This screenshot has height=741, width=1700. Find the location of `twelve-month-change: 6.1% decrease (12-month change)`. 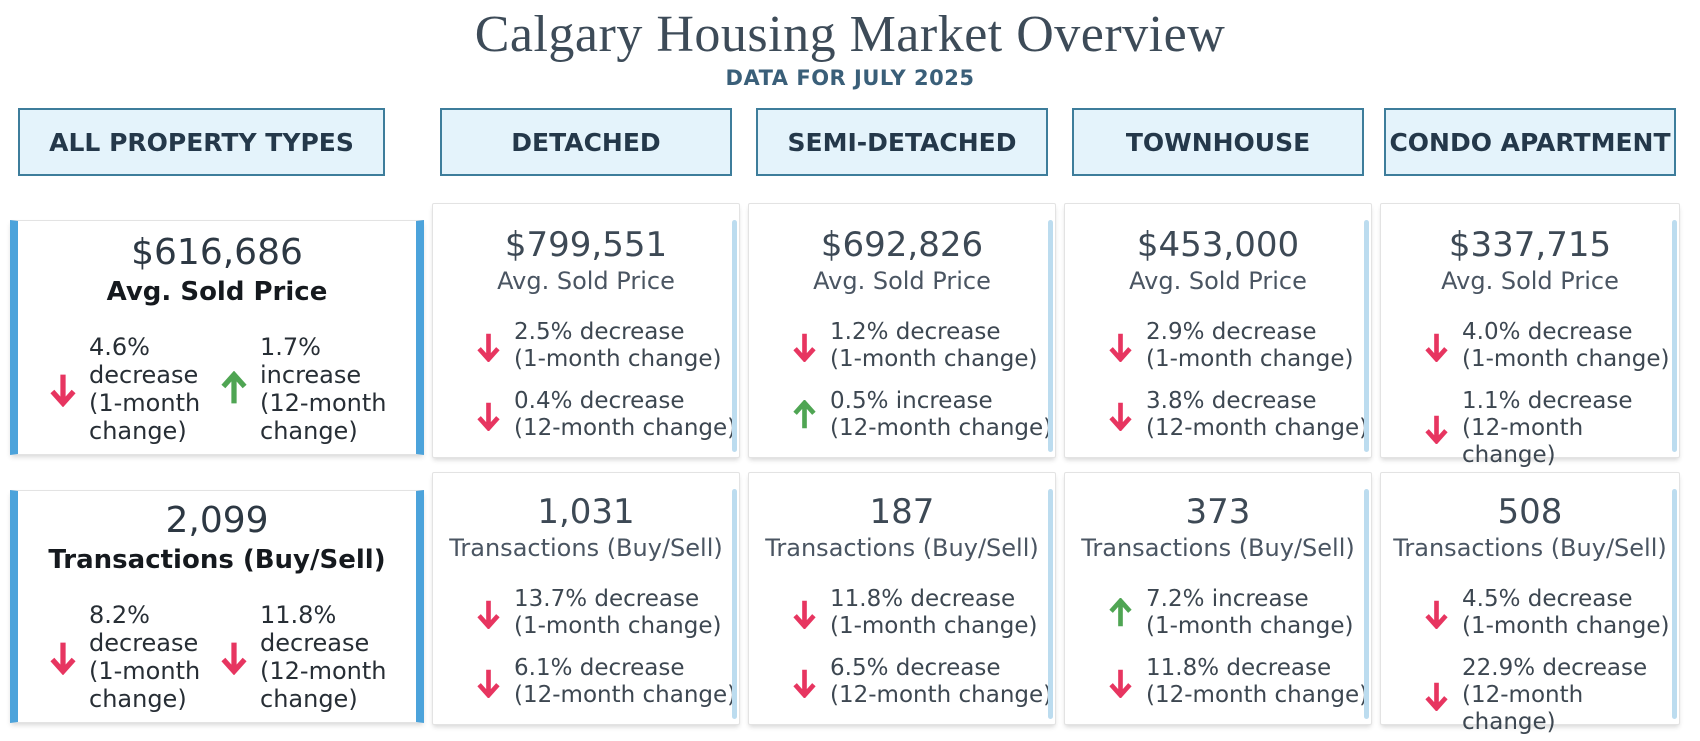

twelve-month-change: 6.1% decrease (12-month change) is located at coordinates (607, 682).